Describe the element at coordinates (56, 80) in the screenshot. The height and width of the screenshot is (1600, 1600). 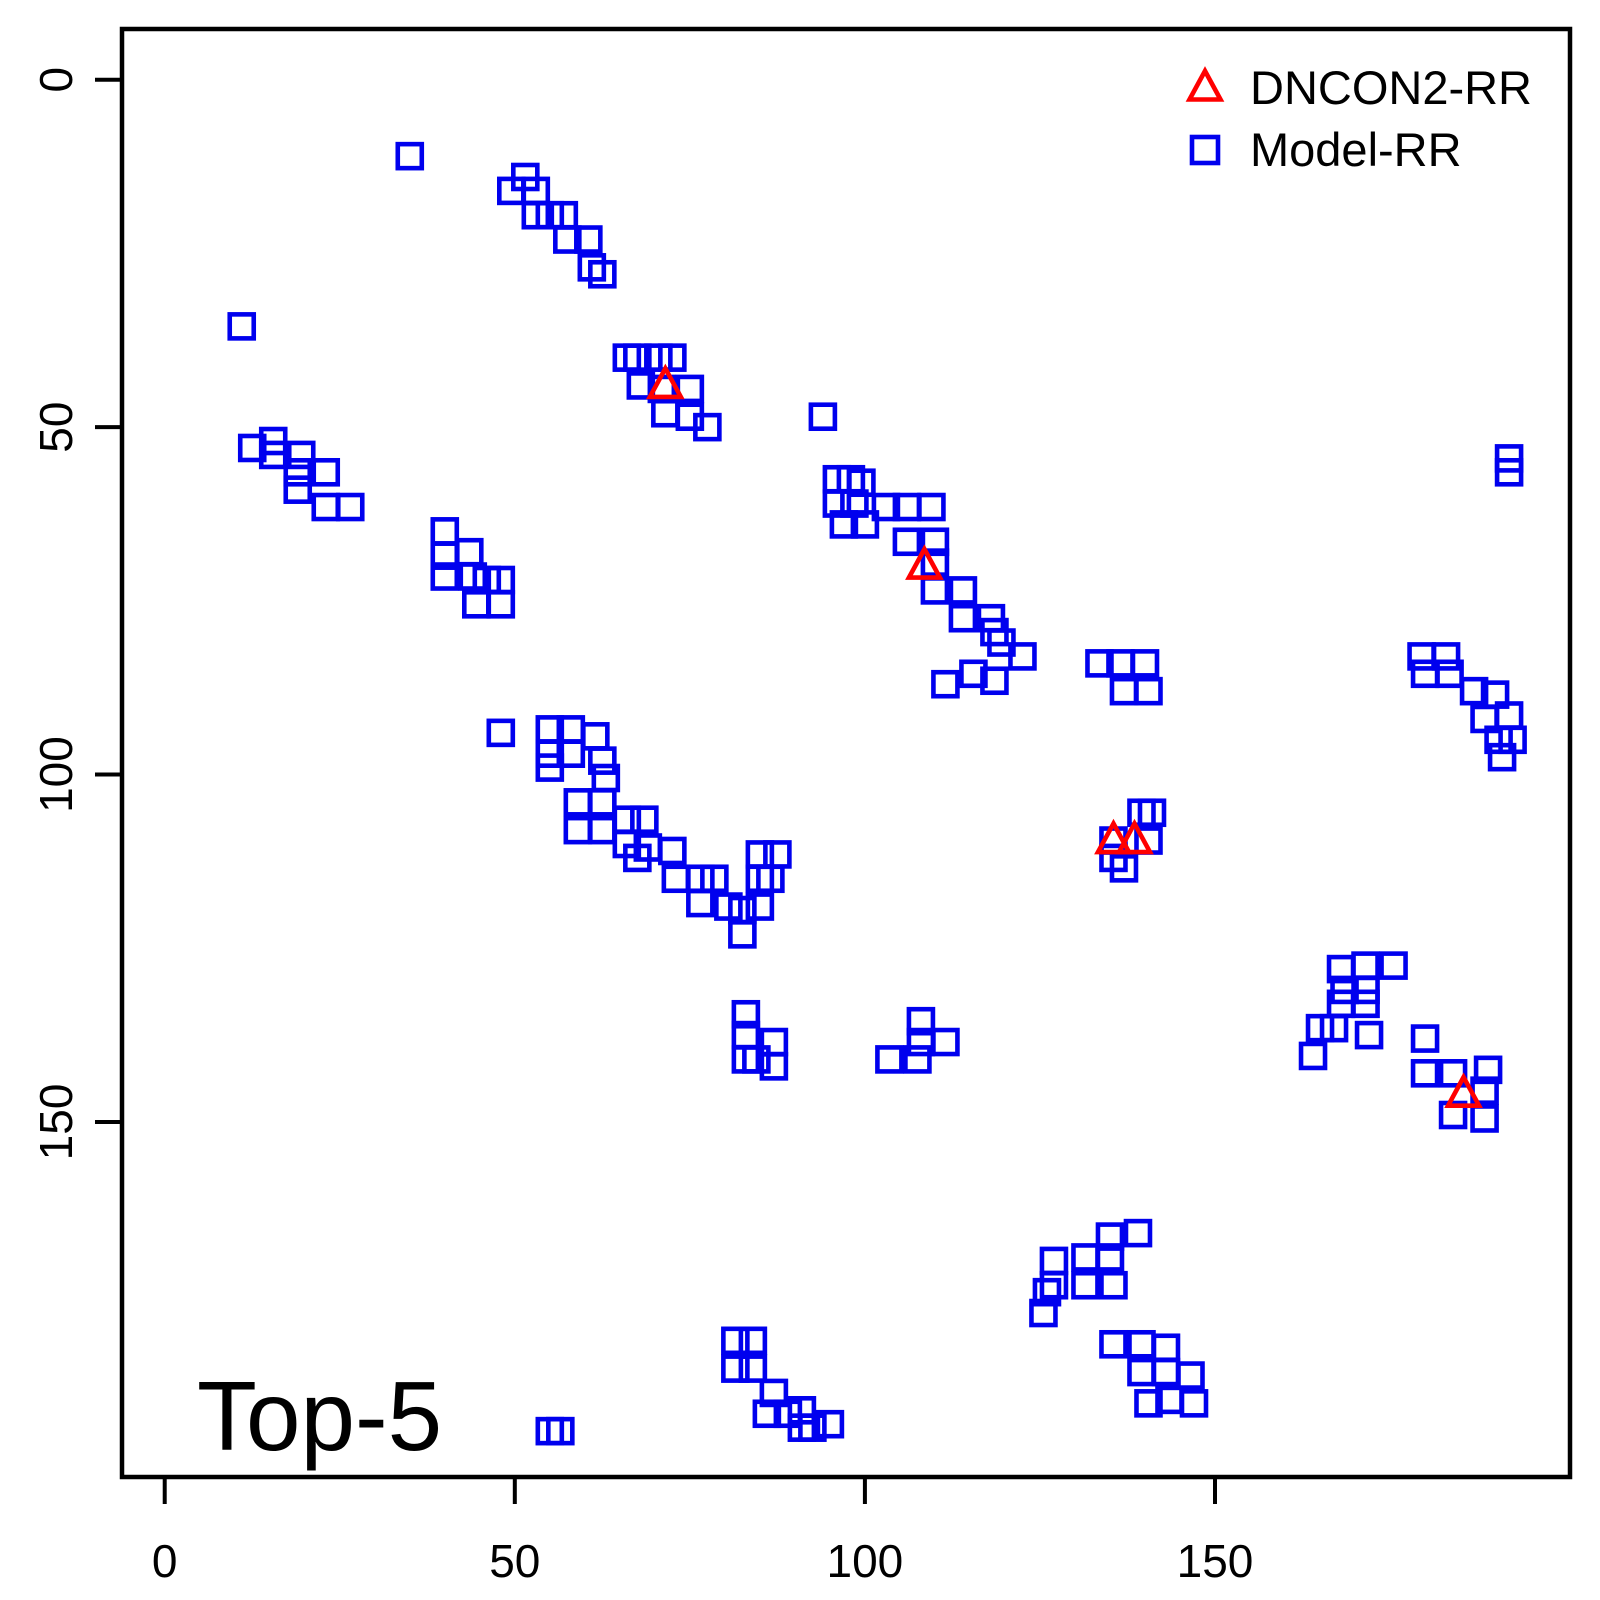
I see `y-tick-label: 0` at that location.